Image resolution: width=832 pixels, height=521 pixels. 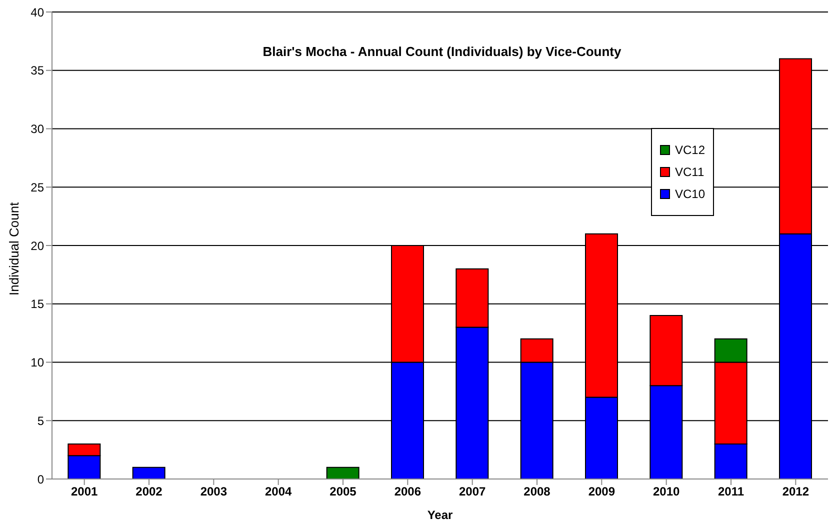 What do you see at coordinates (37, 71) in the screenshot?
I see `y-tick-label: 35` at bounding box center [37, 71].